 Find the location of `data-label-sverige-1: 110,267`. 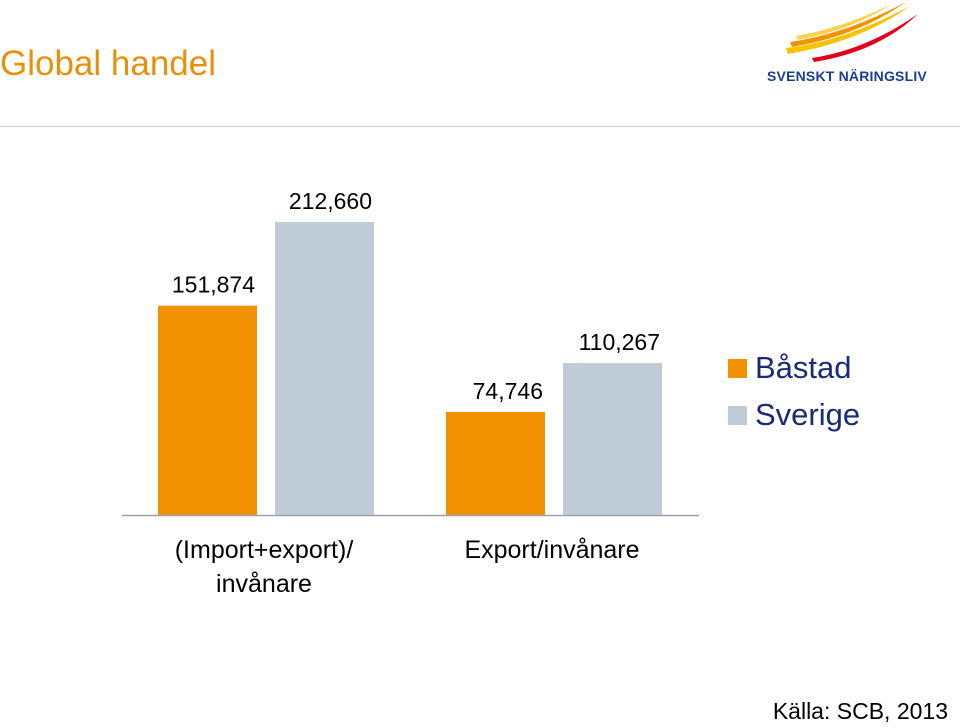

data-label-sverige-1: 110,267 is located at coordinates (619, 342).